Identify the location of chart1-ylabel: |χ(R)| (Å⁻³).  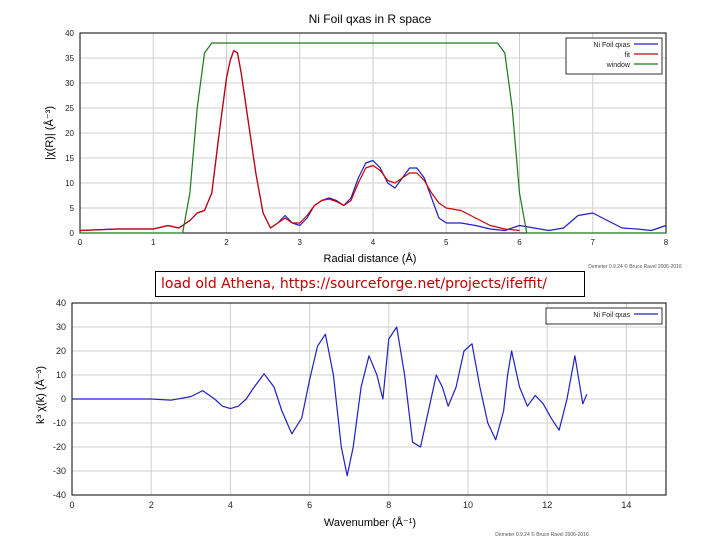
(49, 133).